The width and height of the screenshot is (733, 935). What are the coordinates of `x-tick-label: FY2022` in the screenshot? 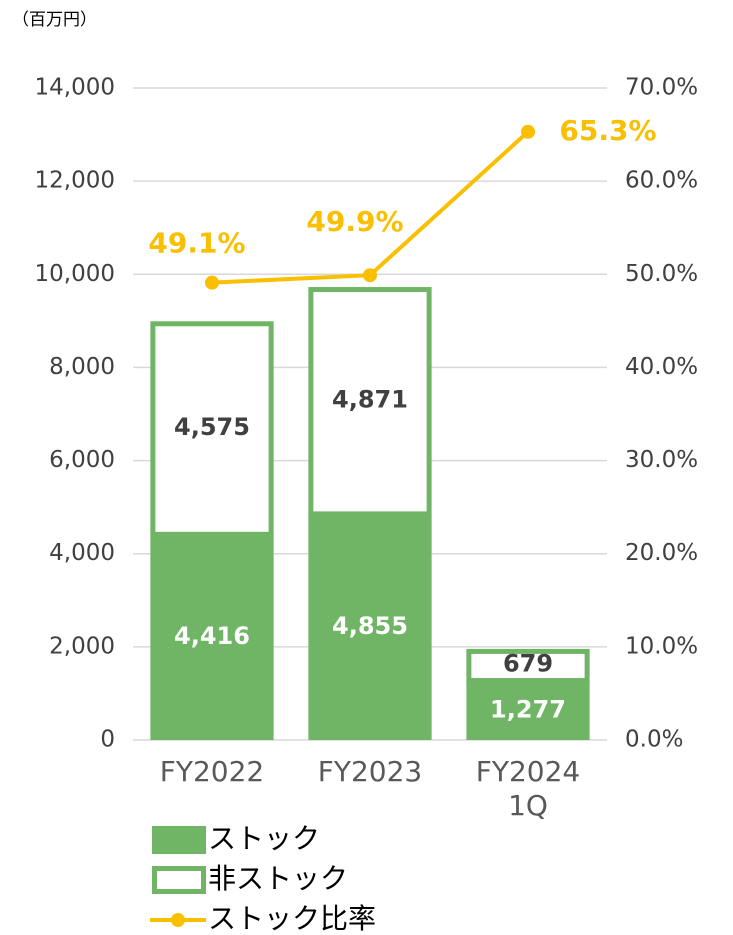 It's located at (212, 771).